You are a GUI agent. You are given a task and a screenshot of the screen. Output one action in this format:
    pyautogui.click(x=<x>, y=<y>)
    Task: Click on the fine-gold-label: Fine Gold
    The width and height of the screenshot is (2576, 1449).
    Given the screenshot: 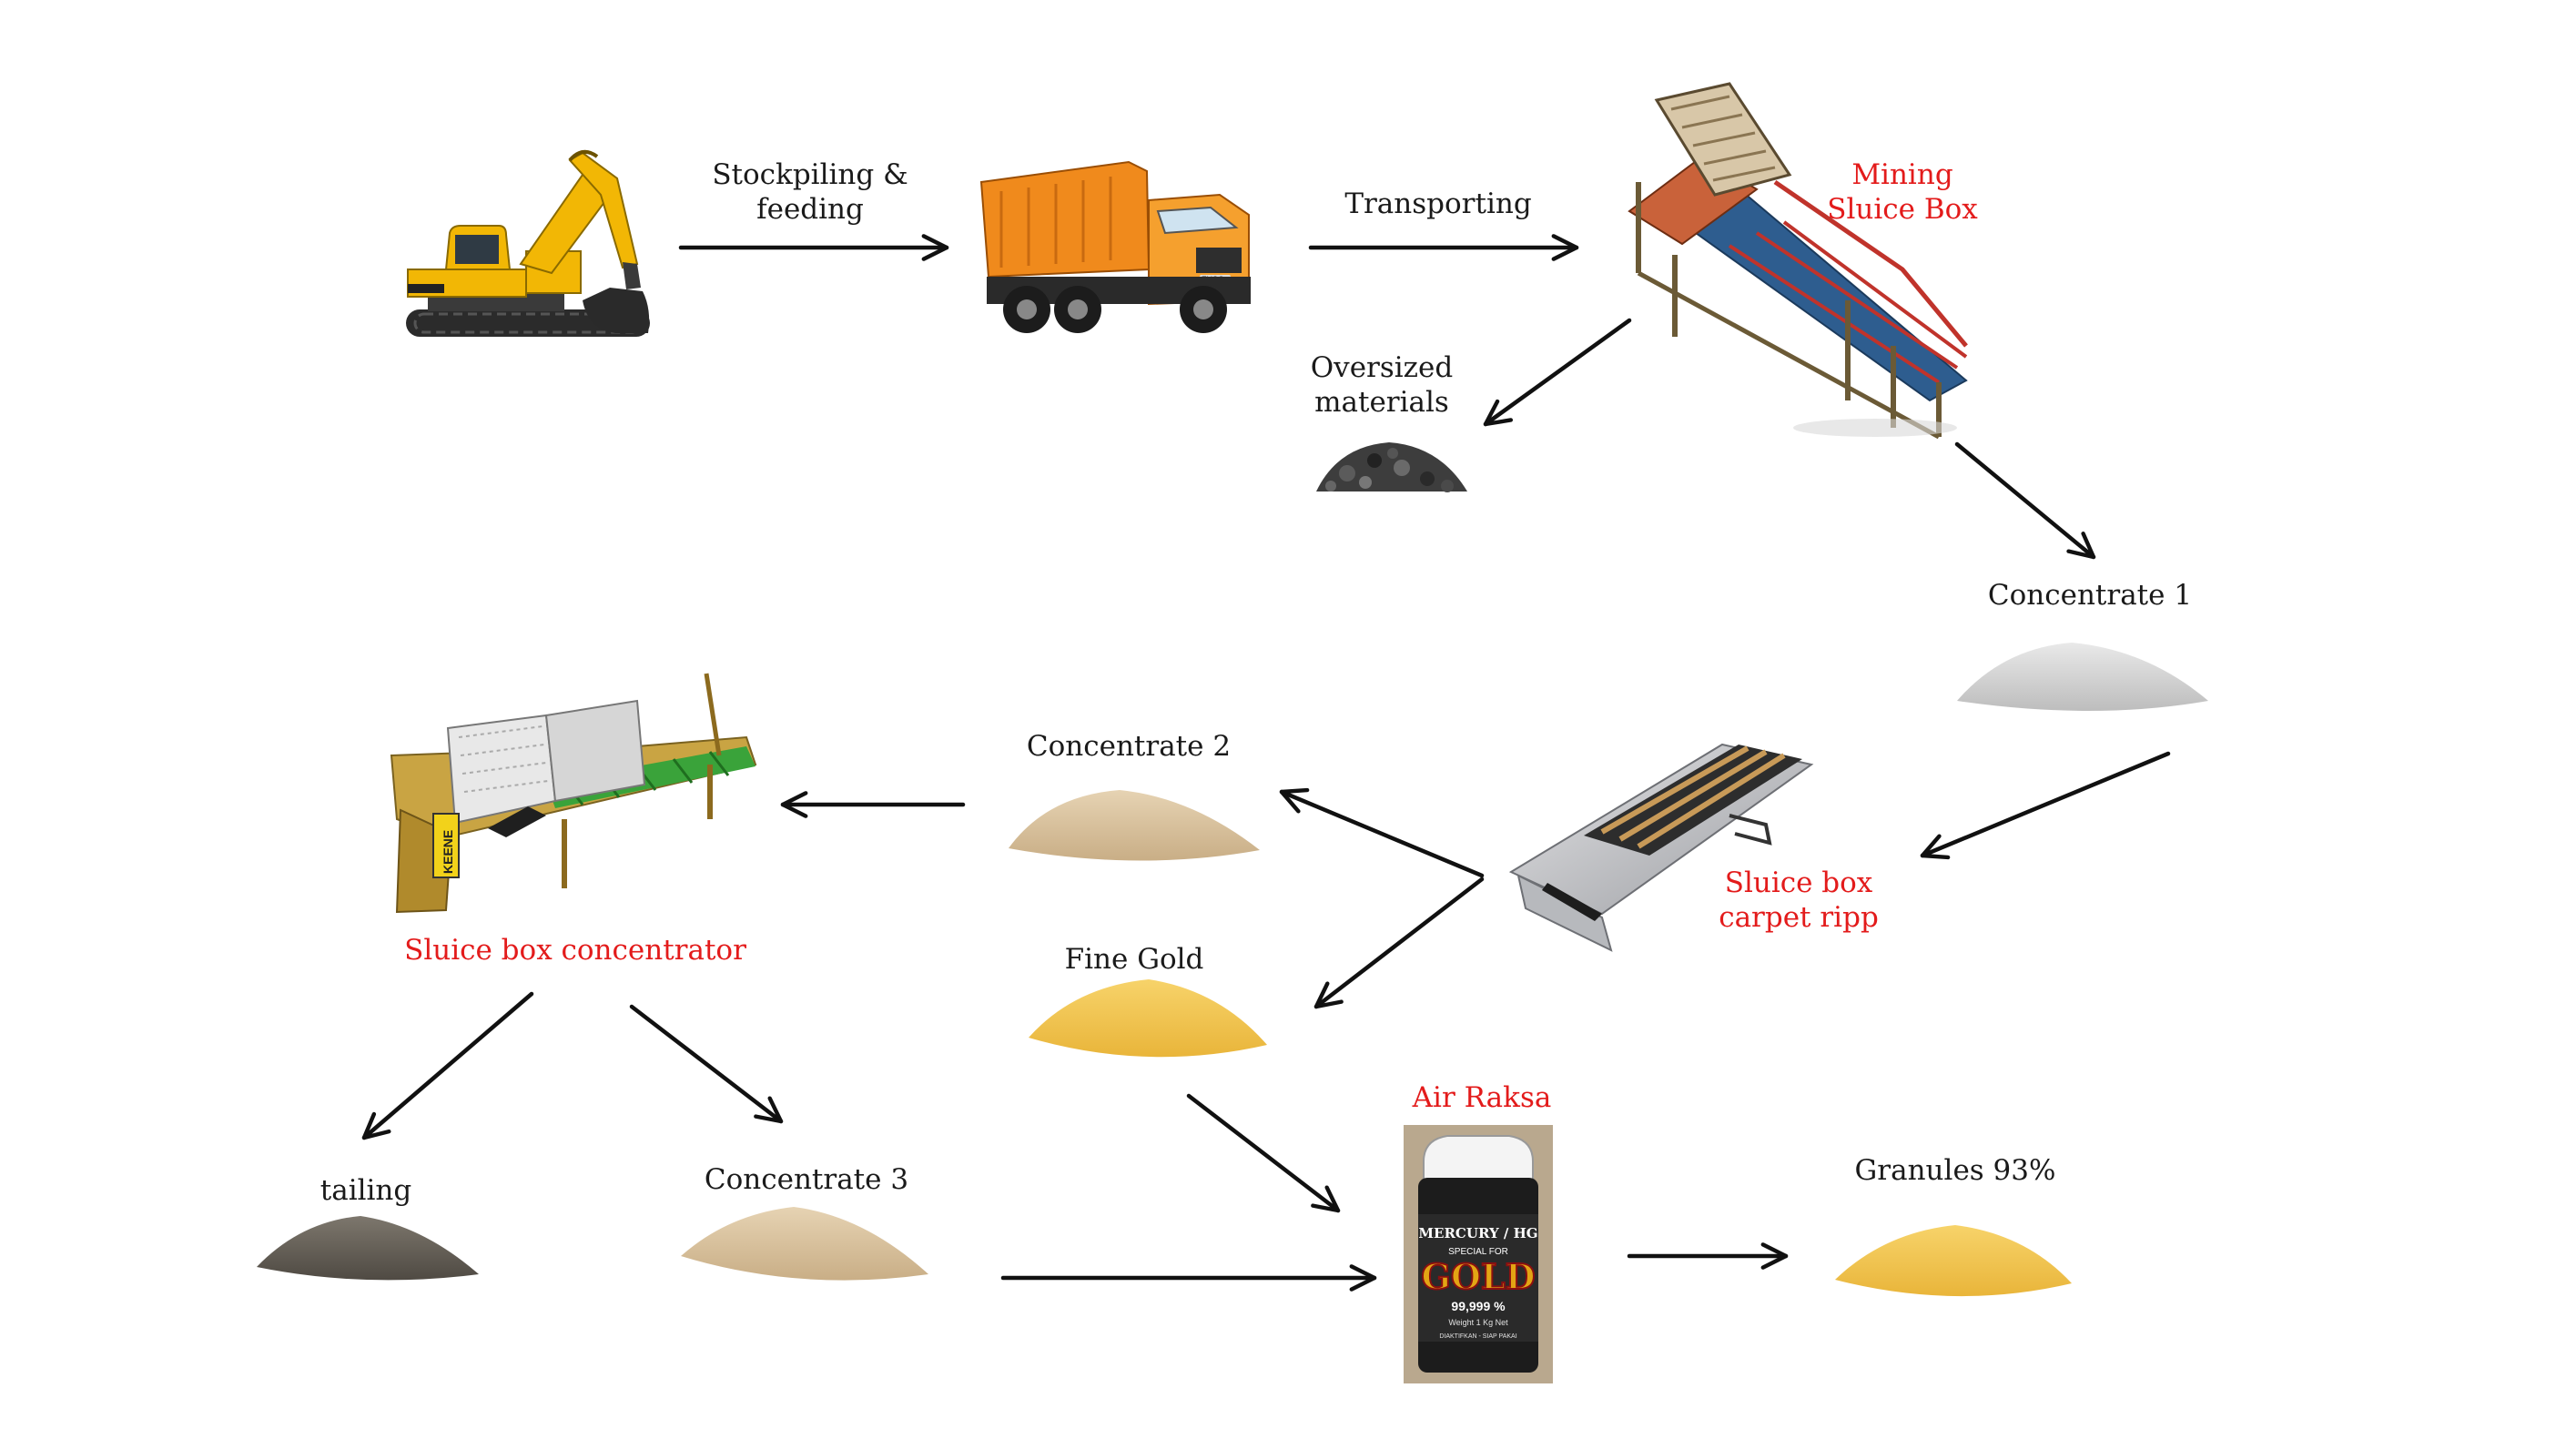 What is the action you would take?
    pyautogui.click(x=1134, y=960)
    